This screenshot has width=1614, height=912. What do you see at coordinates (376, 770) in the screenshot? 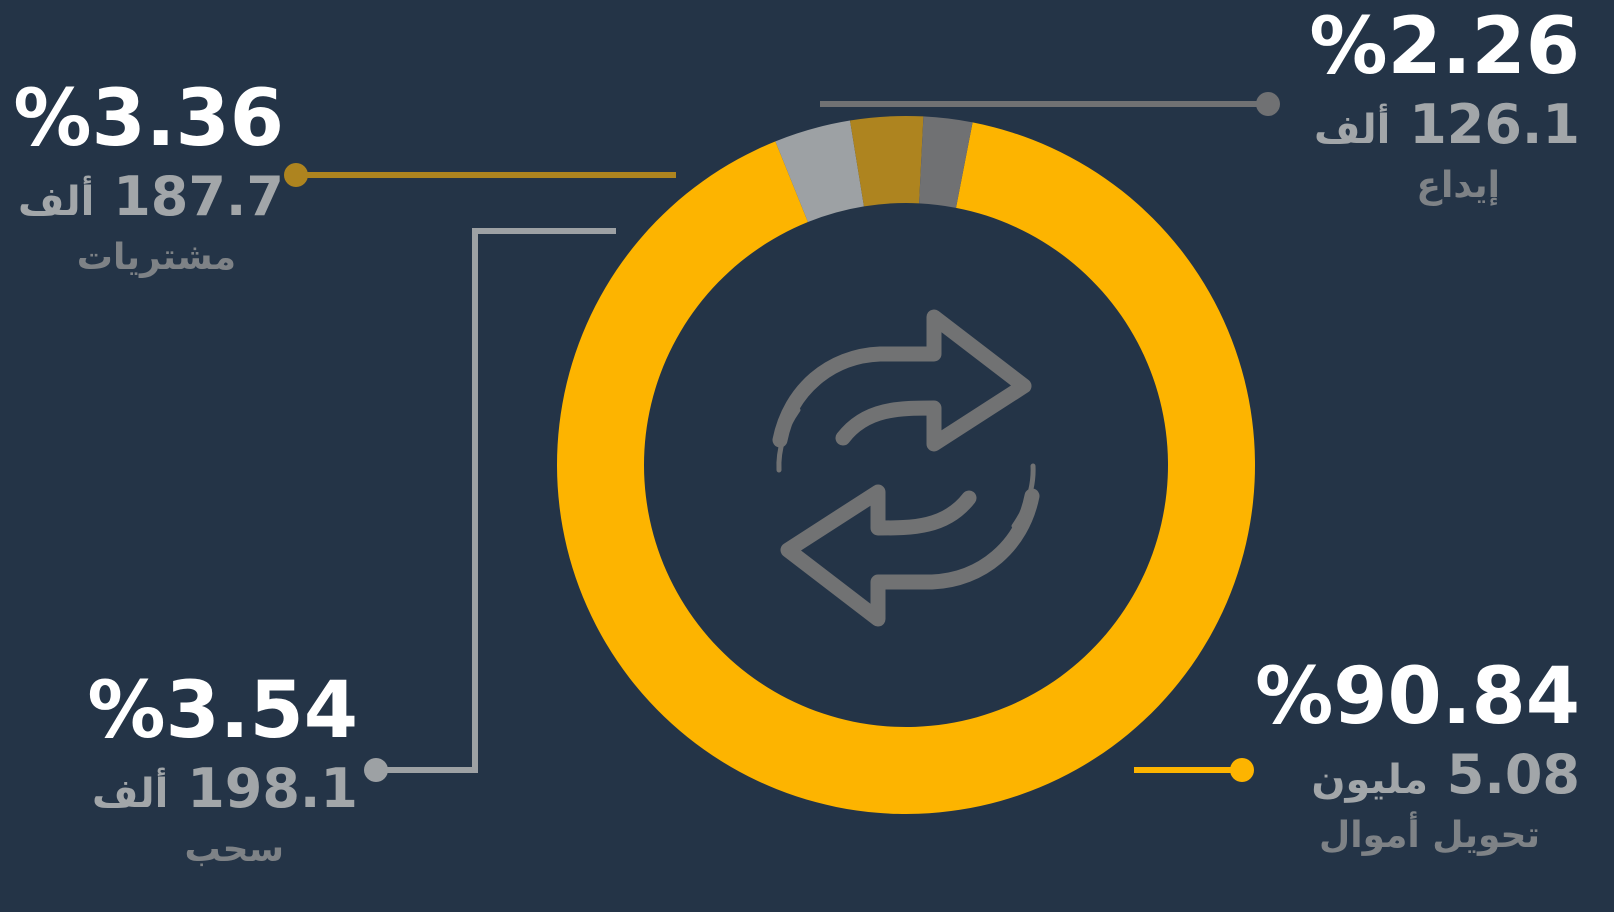
I see `connector-dot-withdrawal` at bounding box center [376, 770].